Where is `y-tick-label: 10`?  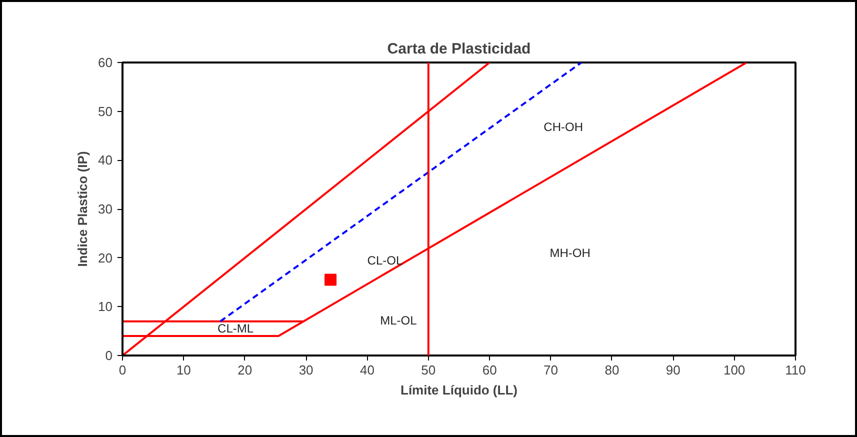 y-tick-label: 10 is located at coordinates (105, 306).